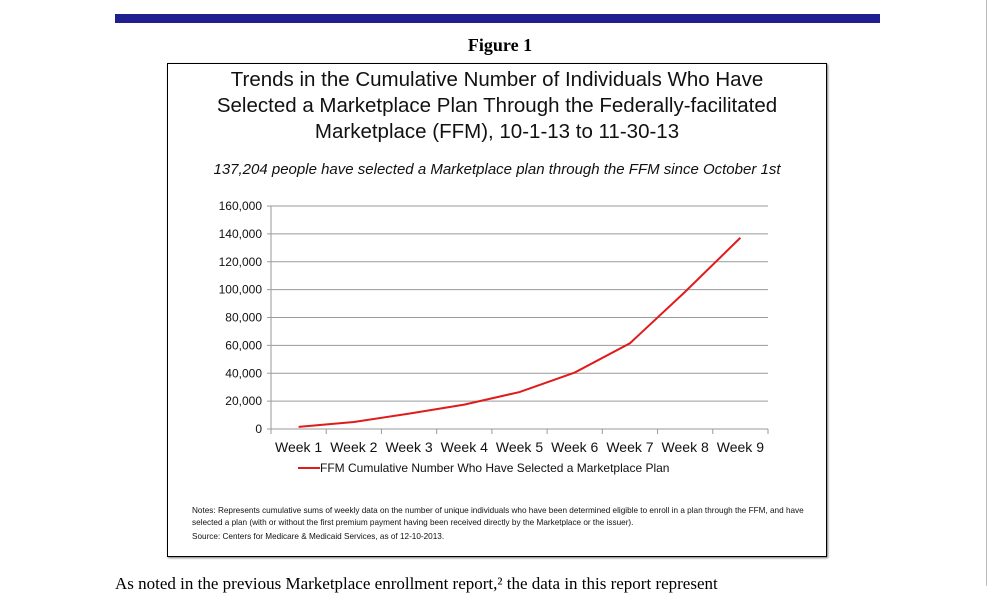 The width and height of the screenshot is (1000, 594). What do you see at coordinates (740, 447) in the screenshot?
I see `x-tick-label: Week 9` at bounding box center [740, 447].